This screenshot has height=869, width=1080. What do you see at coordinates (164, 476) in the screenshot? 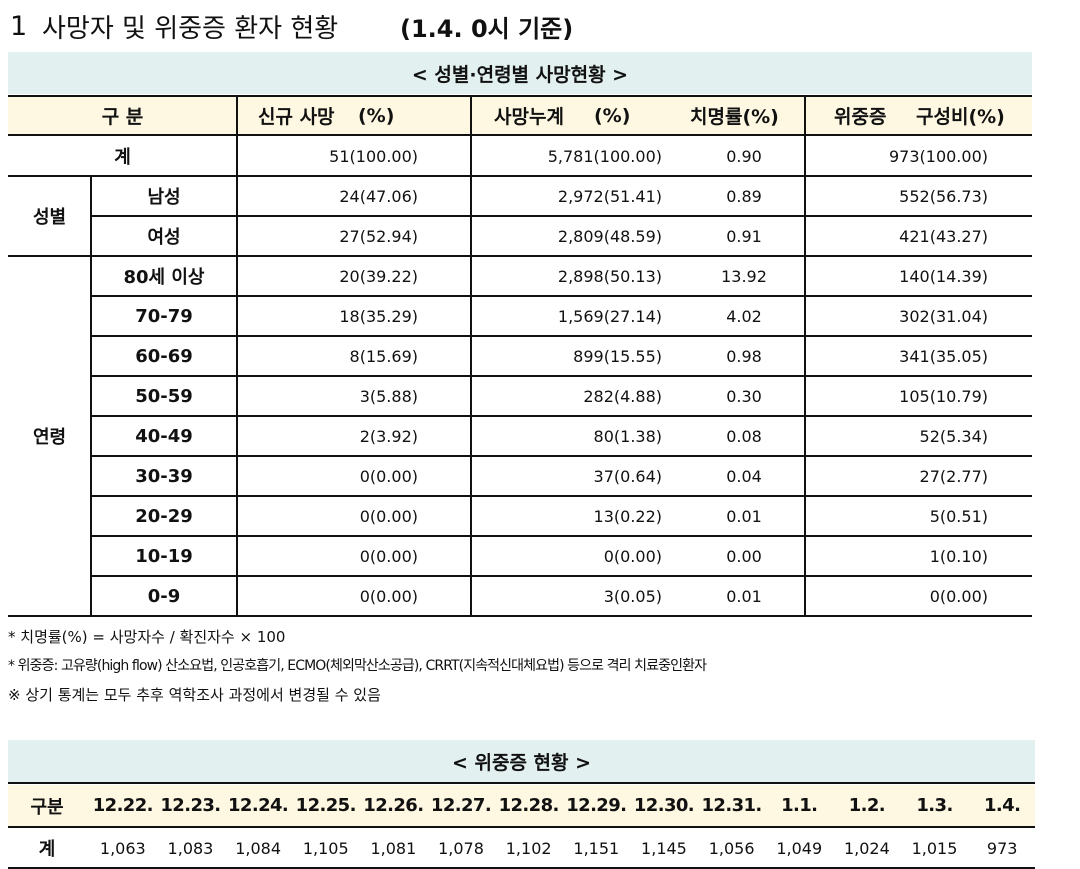
I see `row-label: 30-39` at bounding box center [164, 476].